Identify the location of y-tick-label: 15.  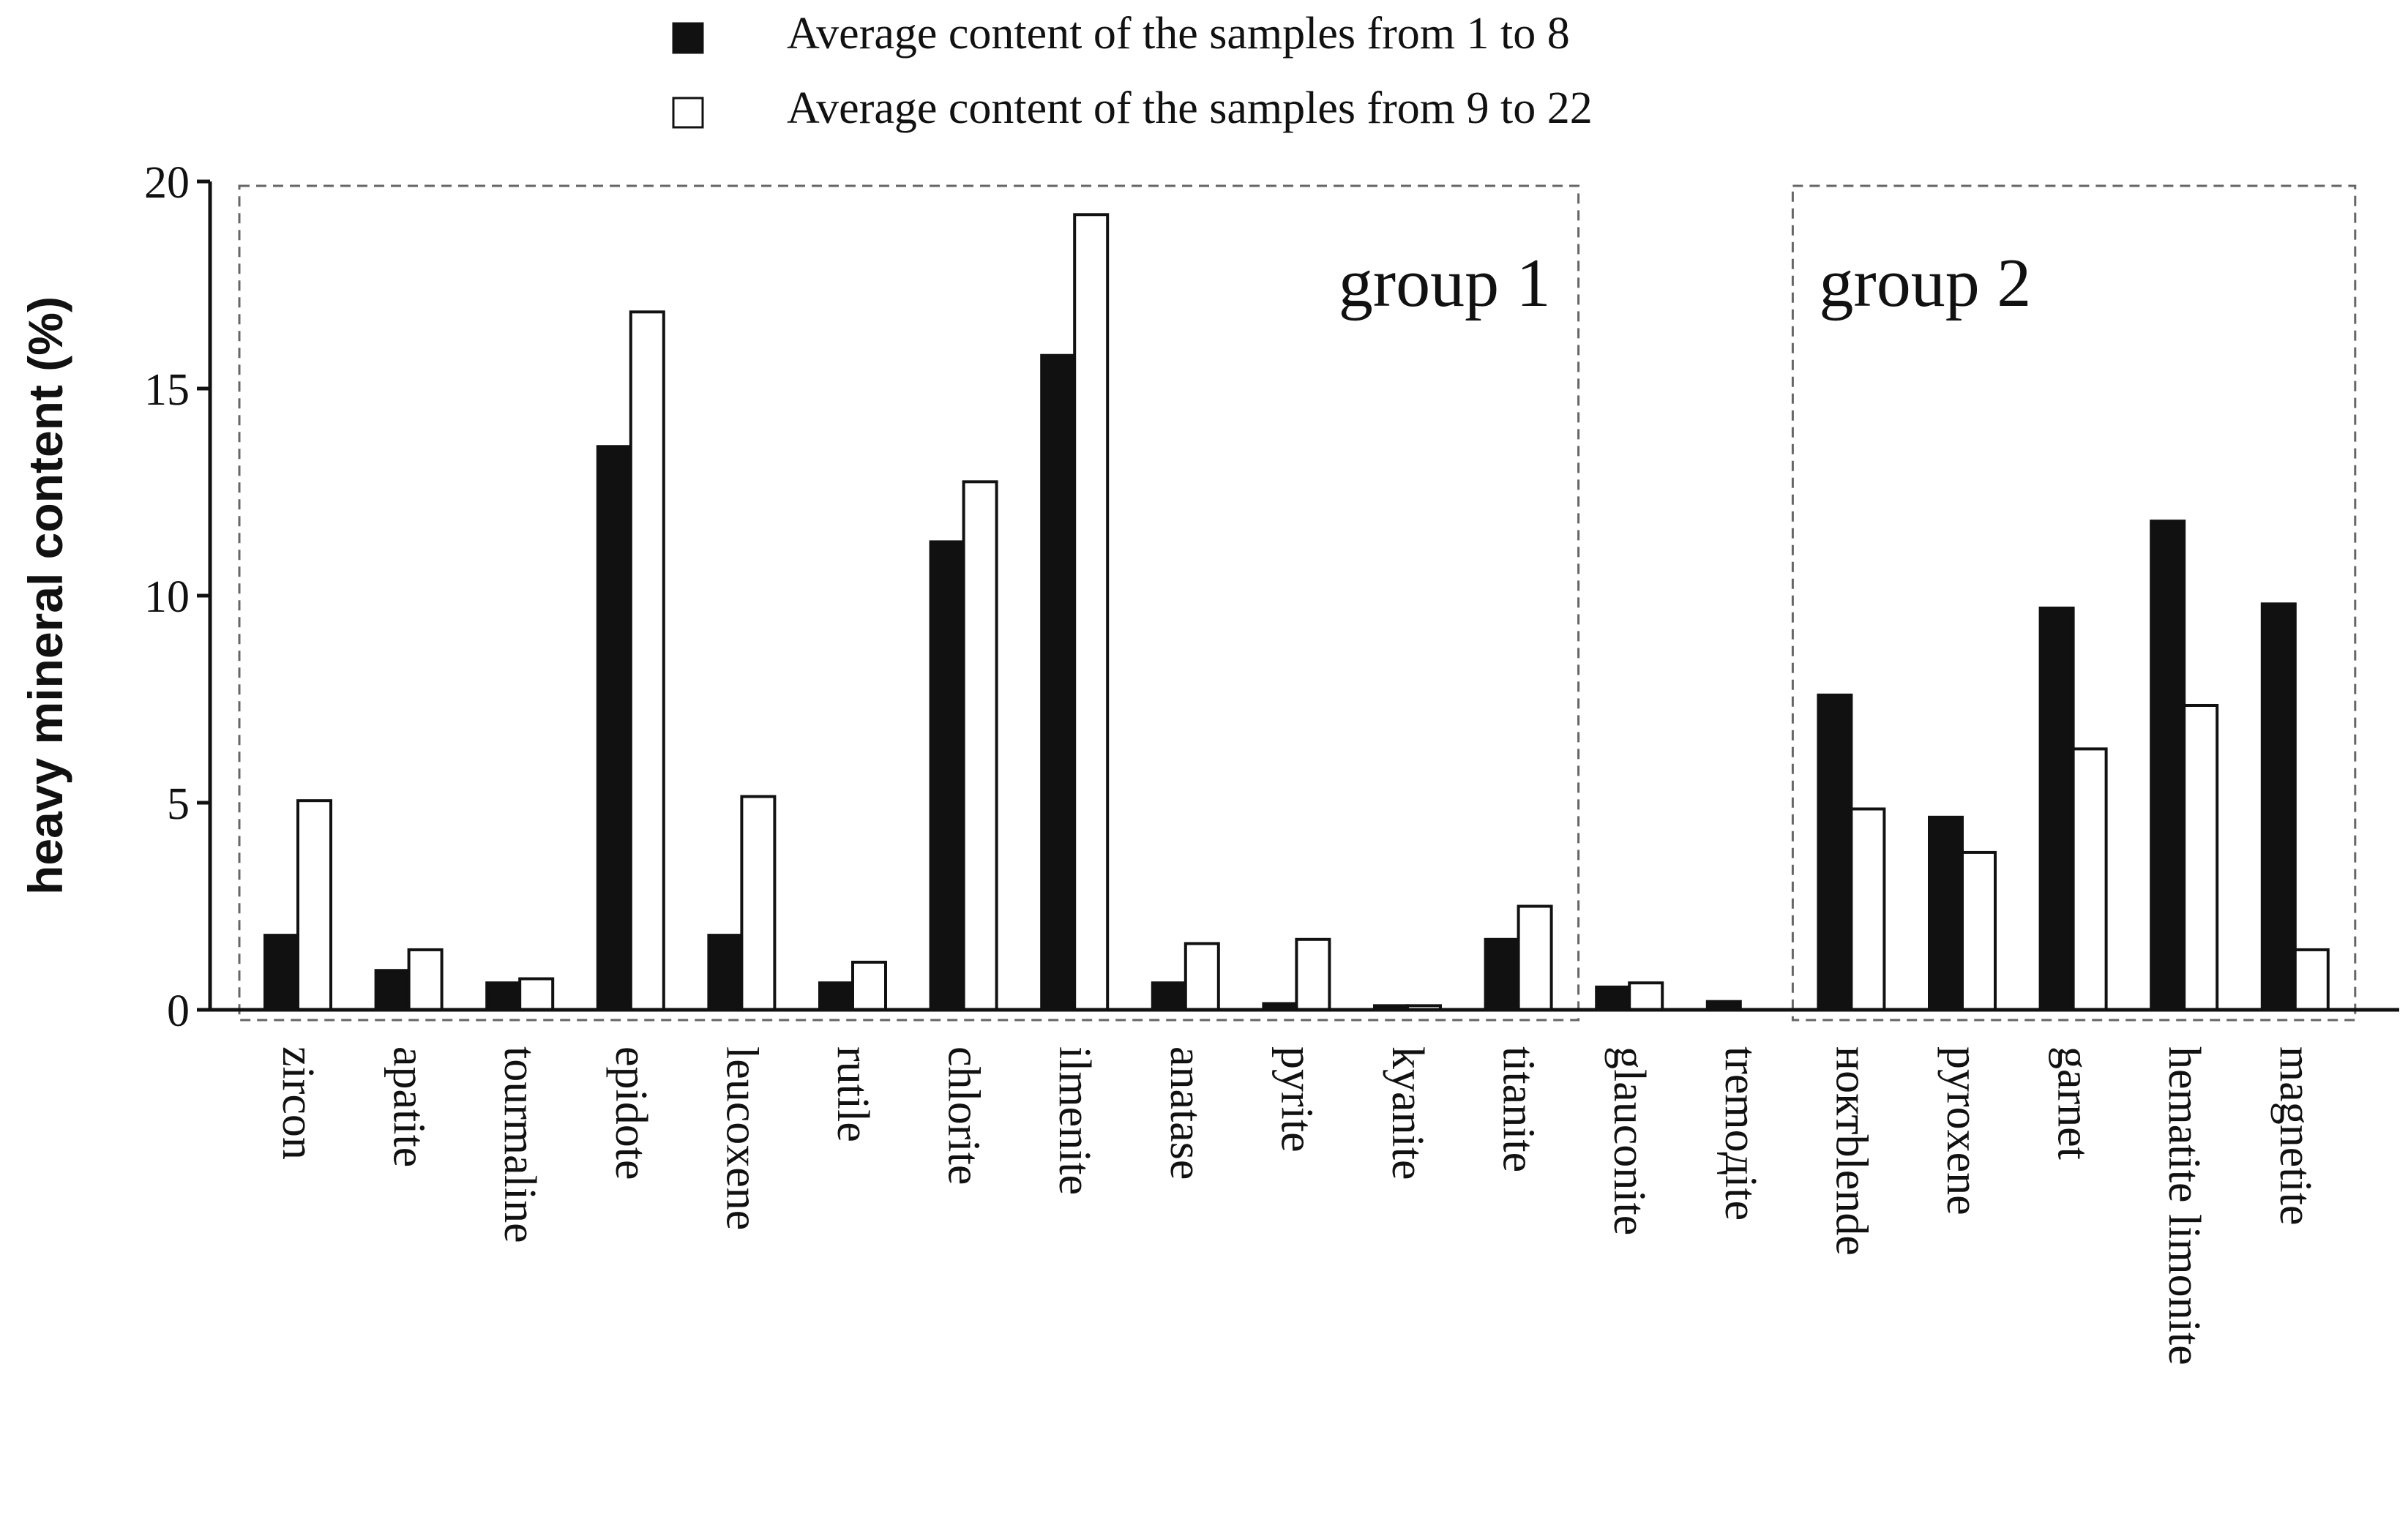
(167, 390).